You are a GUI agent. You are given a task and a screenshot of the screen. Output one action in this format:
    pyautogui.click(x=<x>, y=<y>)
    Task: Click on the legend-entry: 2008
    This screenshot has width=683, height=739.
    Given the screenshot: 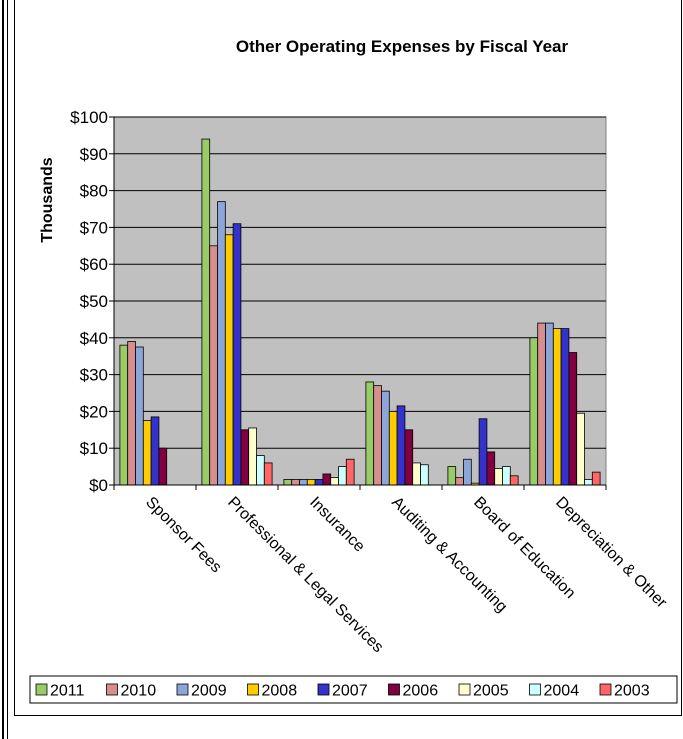 What is the action you would take?
    pyautogui.click(x=280, y=691)
    